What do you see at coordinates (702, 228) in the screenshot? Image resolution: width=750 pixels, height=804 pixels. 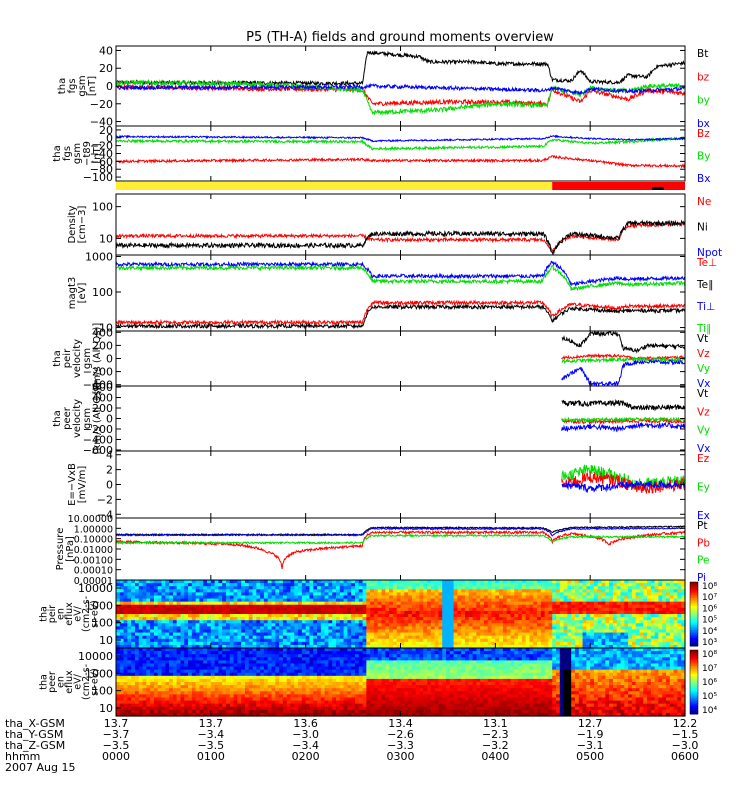 I see `legend-entry: Ni` at bounding box center [702, 228].